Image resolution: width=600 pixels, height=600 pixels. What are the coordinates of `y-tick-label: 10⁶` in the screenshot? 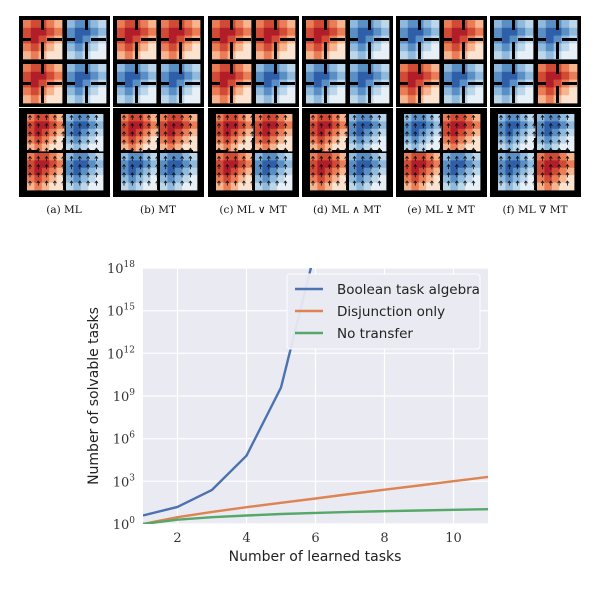 It's located at (124, 439).